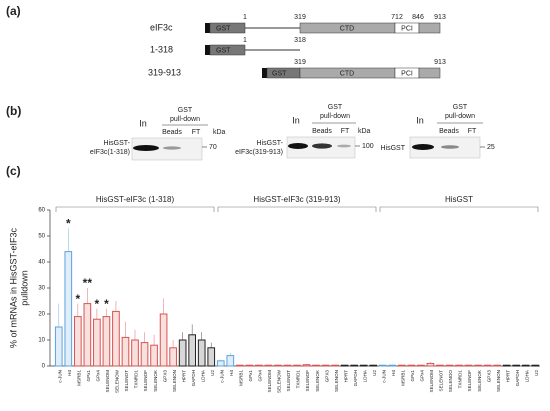 The height and width of the screenshot is (411, 550). What do you see at coordinates (300, 40) in the screenshot?
I see `residue: 318` at bounding box center [300, 40].